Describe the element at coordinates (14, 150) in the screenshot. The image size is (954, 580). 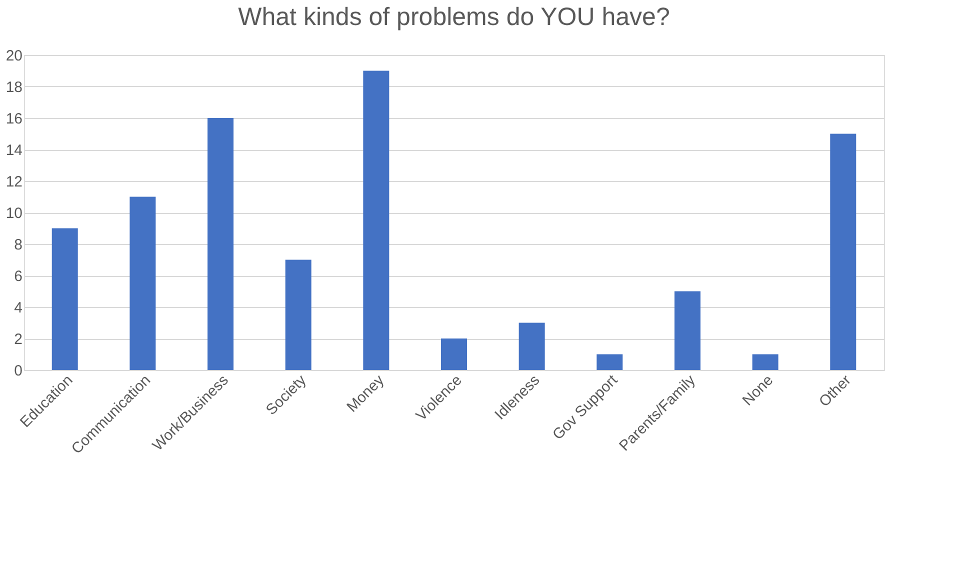
I see `y-tick-label: 14` at that location.